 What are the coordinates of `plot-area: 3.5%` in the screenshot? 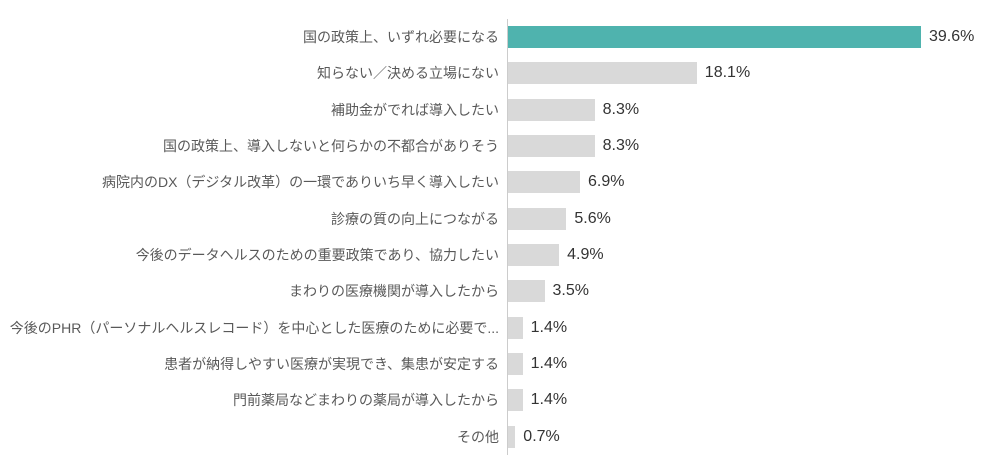 It's located at (753, 291).